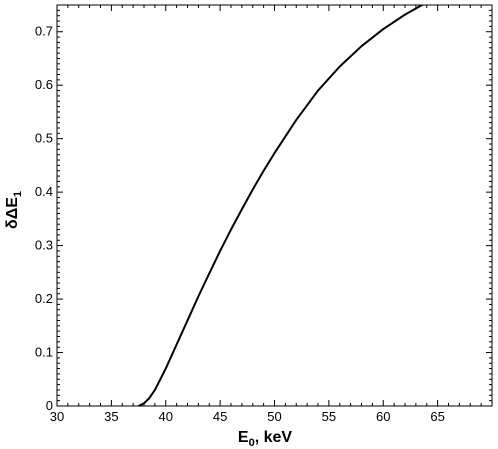 The image size is (498, 449). What do you see at coordinates (243, 437) in the screenshot?
I see `x-axis-label-main: E` at bounding box center [243, 437].